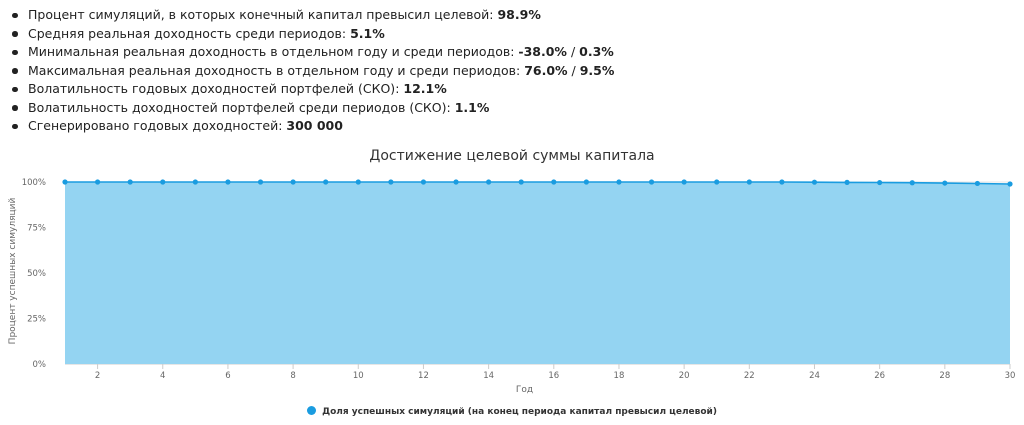 Image resolution: width=1024 pixels, height=425 pixels. Describe the element at coordinates (13, 271) in the screenshot. I see `y-axis-title: Процент успешных симуляций` at that location.